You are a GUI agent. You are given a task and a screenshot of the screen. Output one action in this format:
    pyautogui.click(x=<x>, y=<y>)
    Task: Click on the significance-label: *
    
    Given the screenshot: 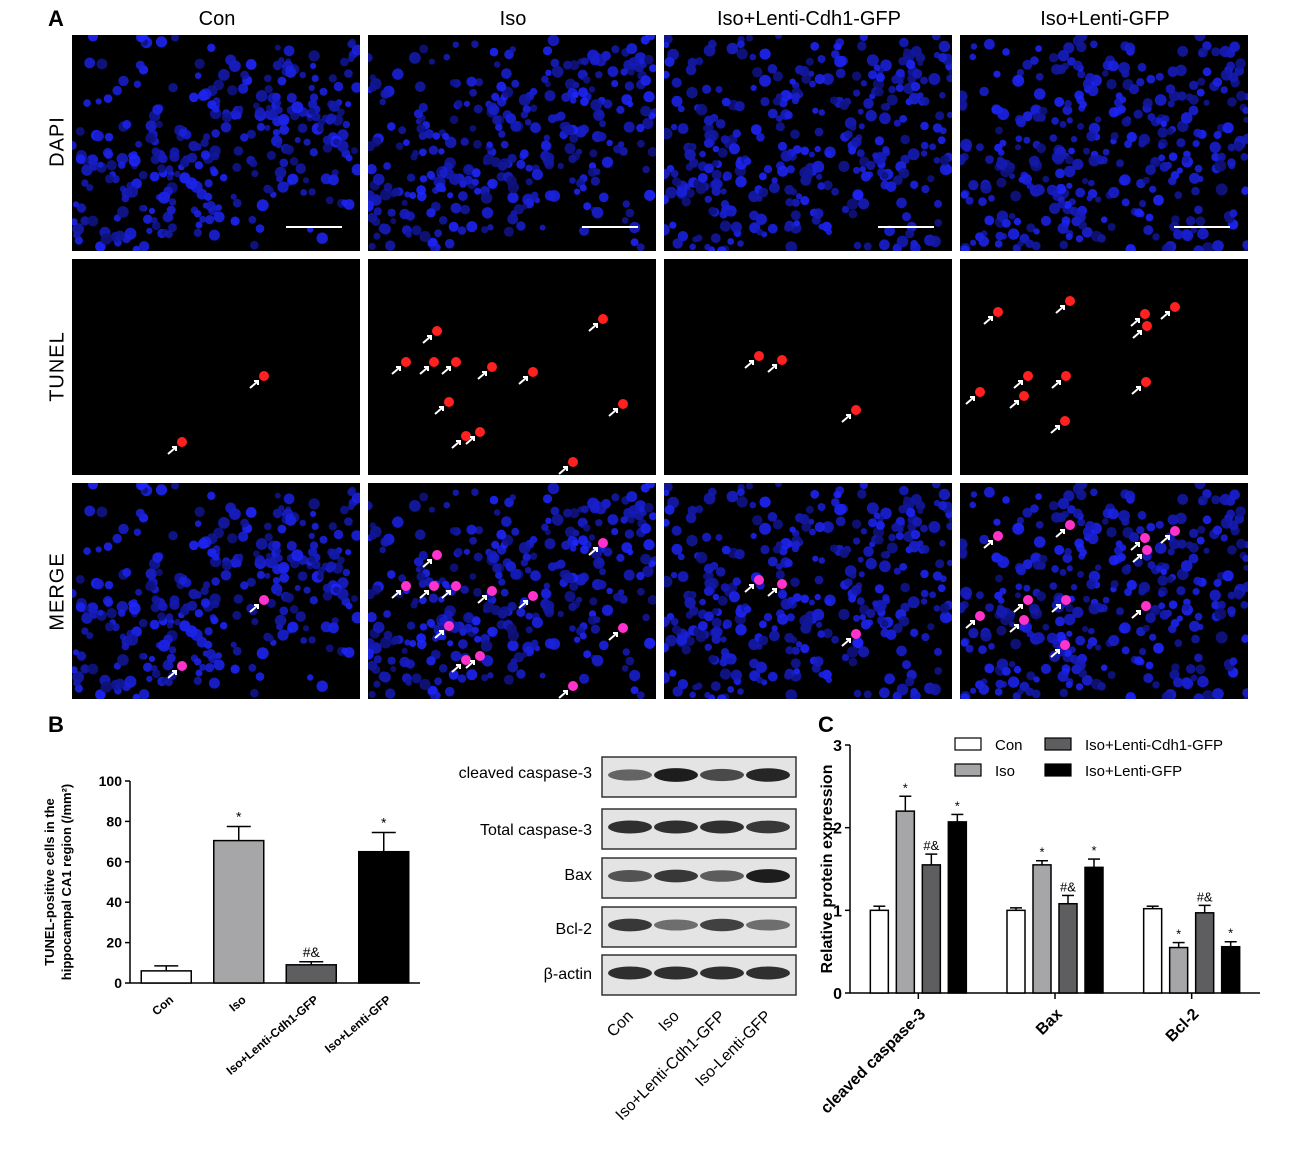 What is the action you would take?
    pyautogui.click(x=239, y=816)
    